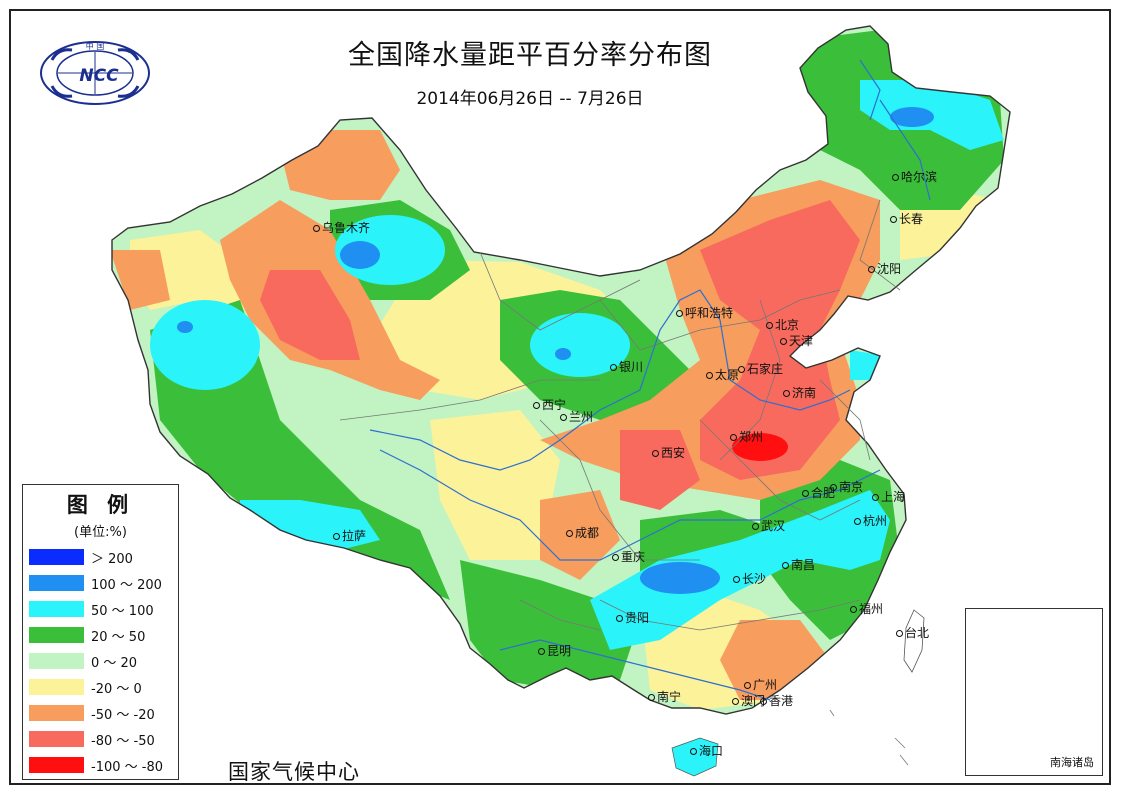 The width and height of the screenshot is (1123, 794). Describe the element at coordinates (530, 55) in the screenshot. I see `map-title: 全国降水量距平百分率分布图` at that location.